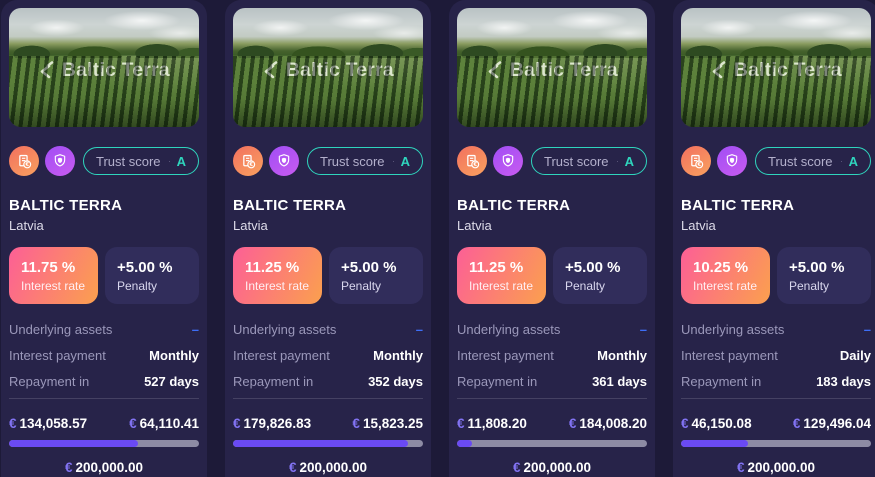 The image size is (875, 477). I want to click on repayment-in-value: 183 days, so click(843, 381).